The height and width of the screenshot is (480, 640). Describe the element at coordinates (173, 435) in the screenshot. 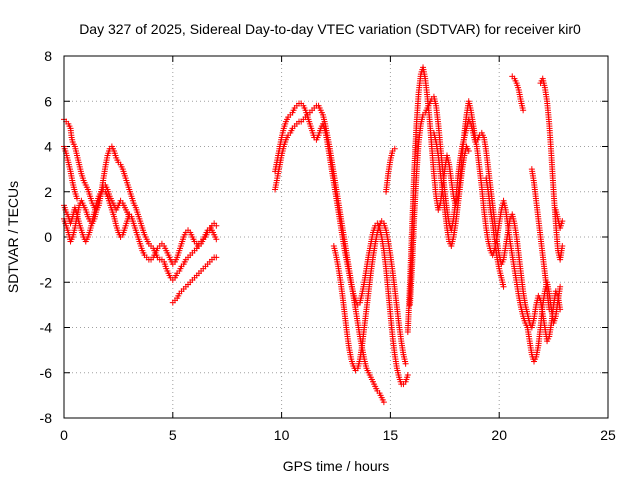

I see `x-tick-label: 5` at that location.